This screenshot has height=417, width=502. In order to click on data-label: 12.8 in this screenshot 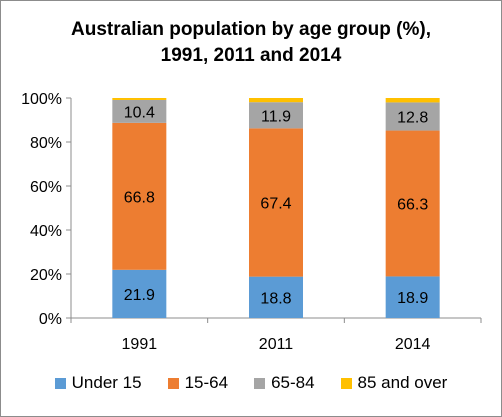, I will do `click(412, 117)`.